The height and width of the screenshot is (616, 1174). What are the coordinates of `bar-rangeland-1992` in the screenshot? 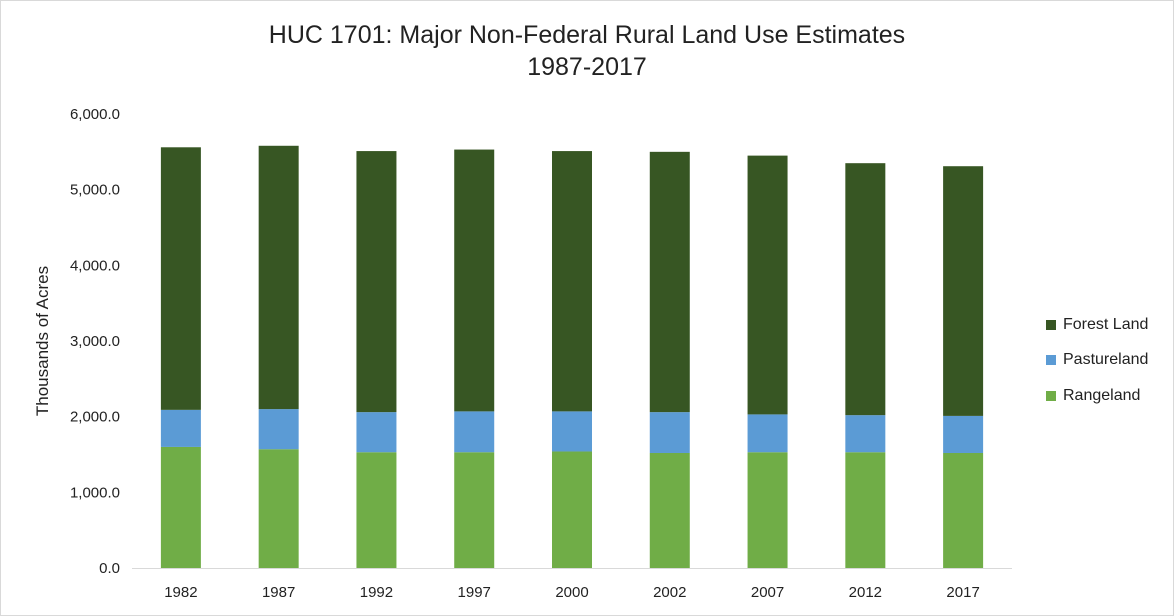 It's located at (376, 510).